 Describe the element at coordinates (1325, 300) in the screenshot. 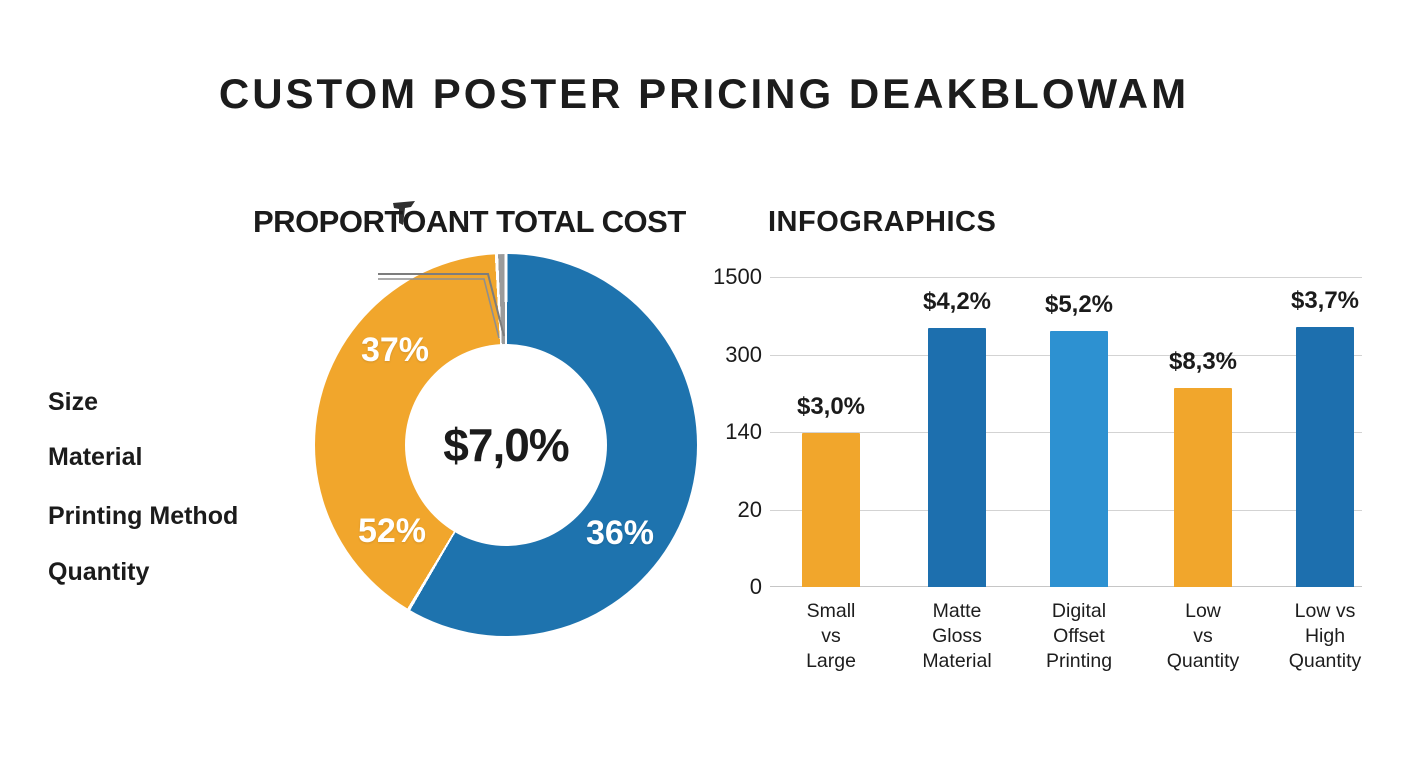

I see `bar-value-label: $3,7%` at that location.